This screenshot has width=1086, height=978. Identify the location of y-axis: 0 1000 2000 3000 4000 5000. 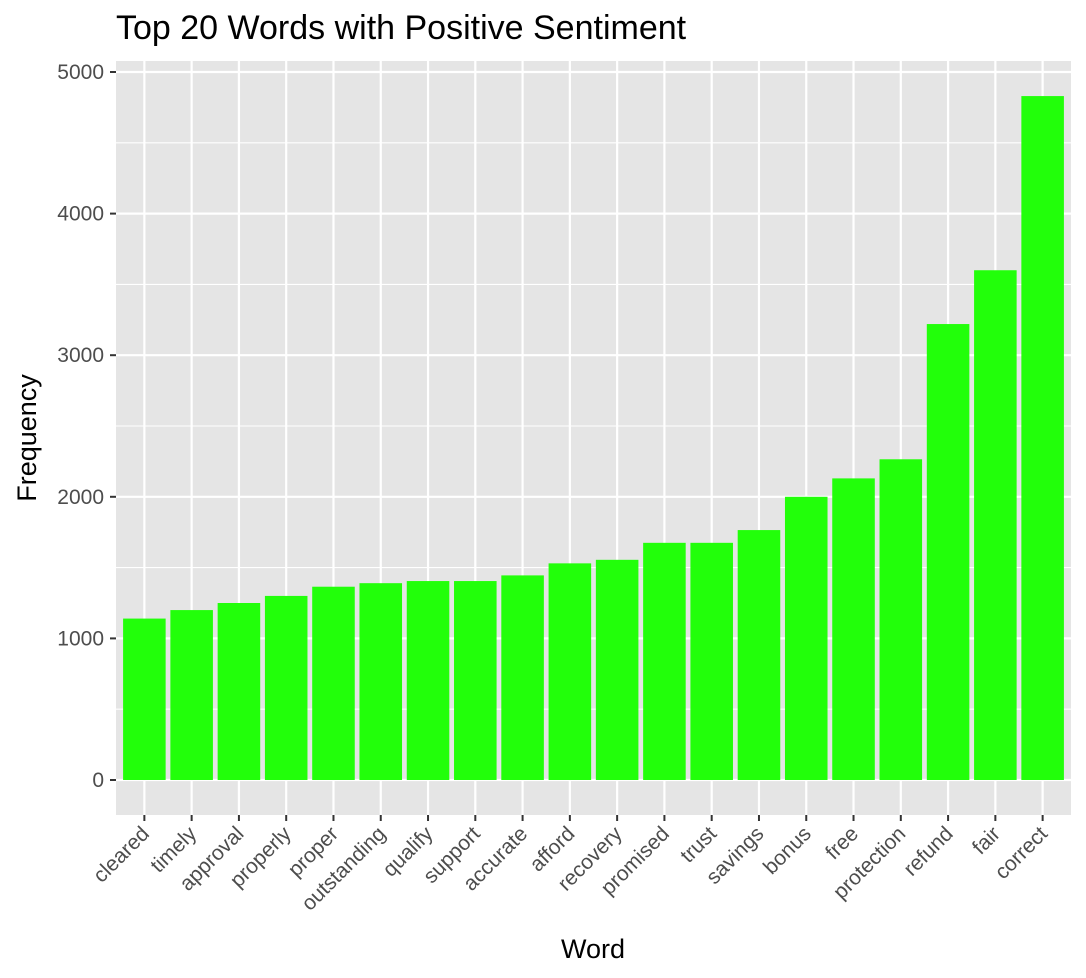
(86, 426).